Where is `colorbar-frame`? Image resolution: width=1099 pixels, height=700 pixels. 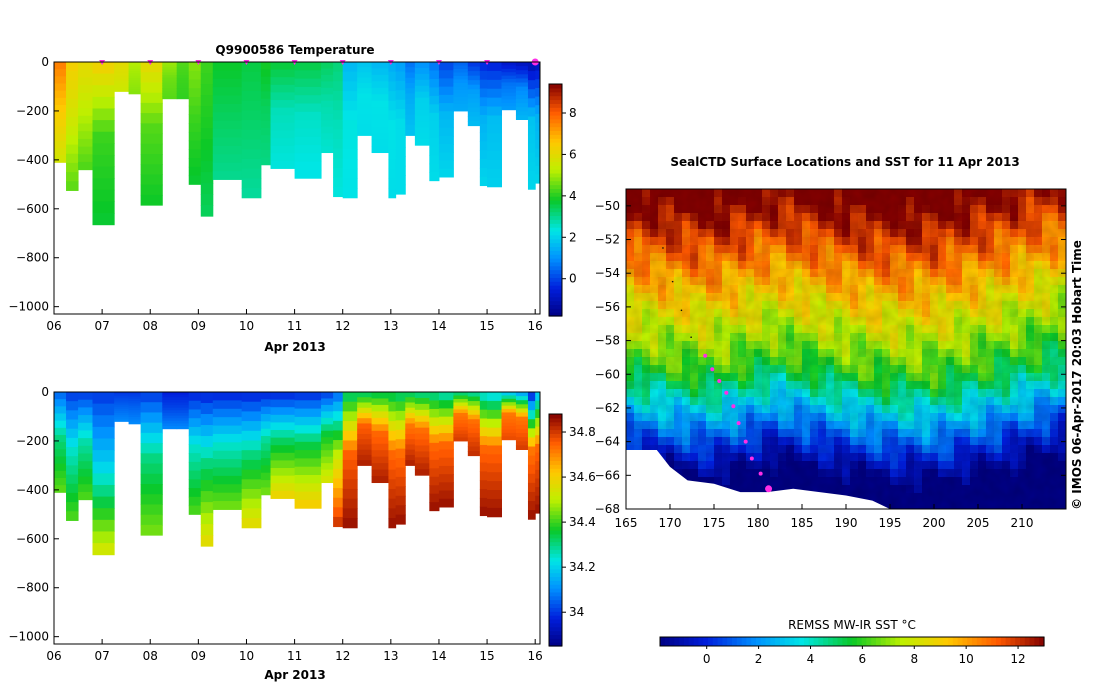
colorbar-frame is located at coordinates (555, 530).